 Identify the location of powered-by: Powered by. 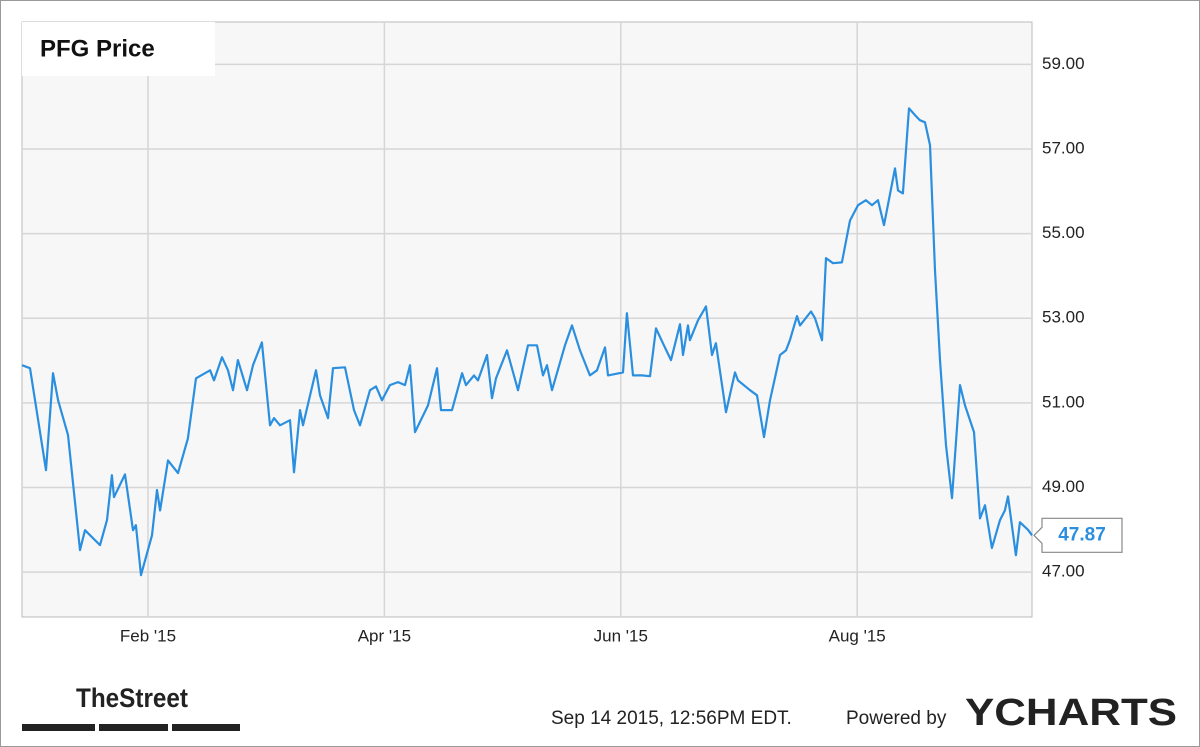
(896, 718).